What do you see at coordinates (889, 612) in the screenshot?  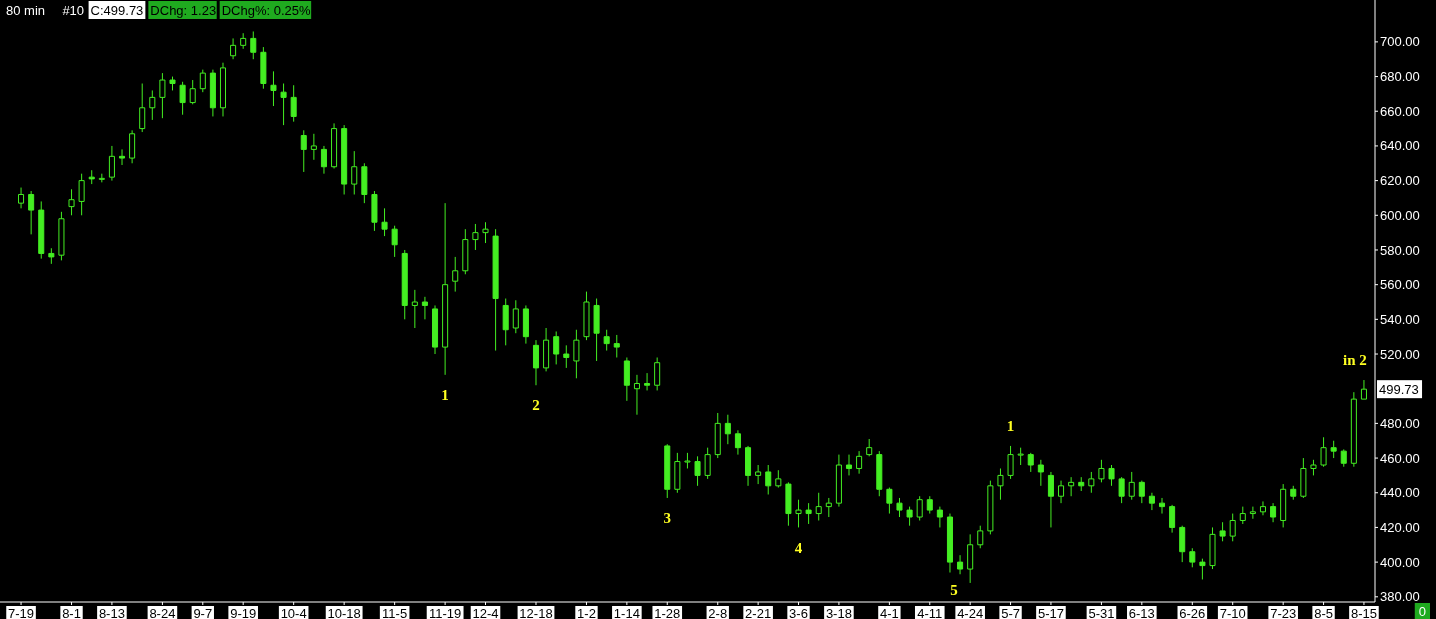 I see `x-tick-label: 4-1` at bounding box center [889, 612].